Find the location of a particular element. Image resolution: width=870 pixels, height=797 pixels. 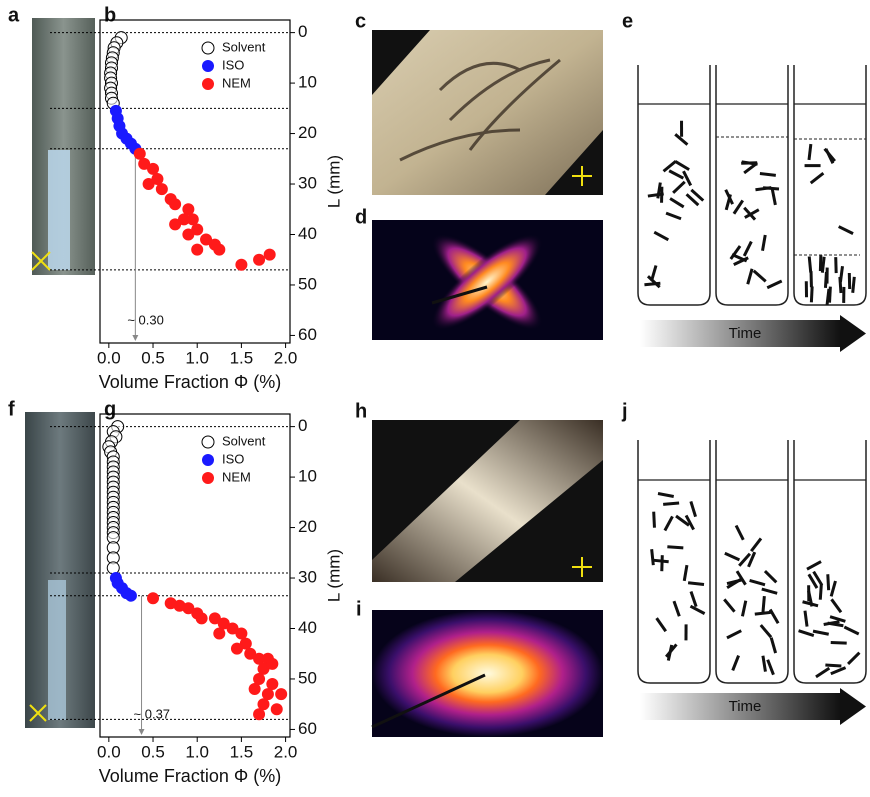

legend-label: NEM is located at coordinates (236, 82).